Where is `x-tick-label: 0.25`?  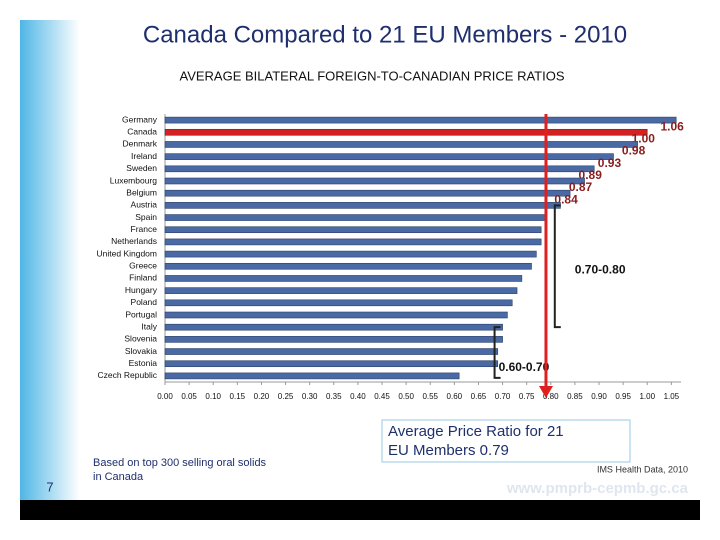
x-tick-label: 0.25 is located at coordinates (286, 396).